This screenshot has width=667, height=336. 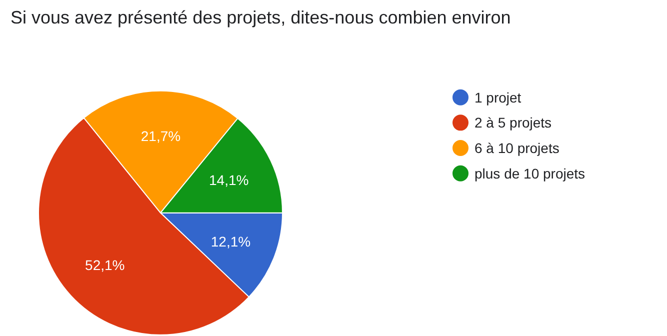 What do you see at coordinates (105, 264) in the screenshot?
I see `data-label: 52,1%` at bounding box center [105, 264].